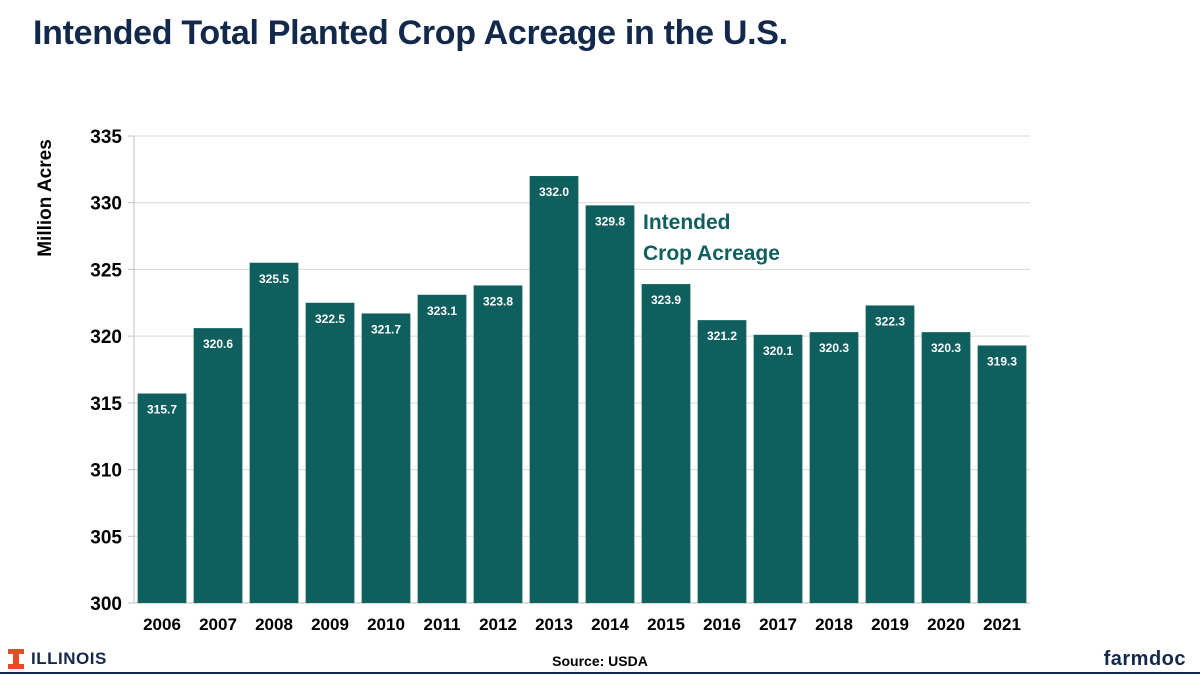 Image resolution: width=1200 pixels, height=677 pixels. Describe the element at coordinates (778, 468) in the screenshot. I see `bar-2017` at that location.